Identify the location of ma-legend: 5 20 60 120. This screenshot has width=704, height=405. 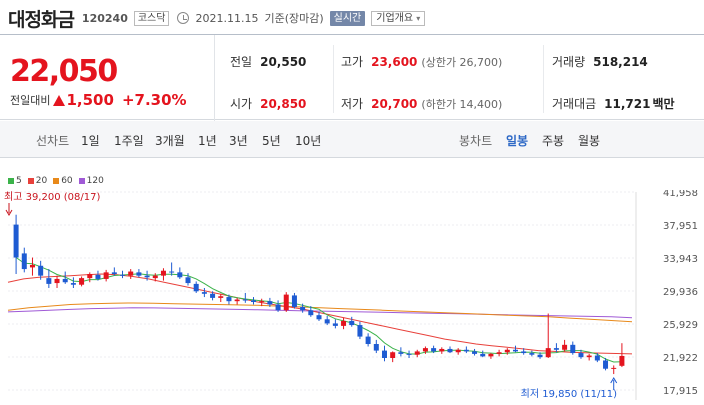
(56, 181).